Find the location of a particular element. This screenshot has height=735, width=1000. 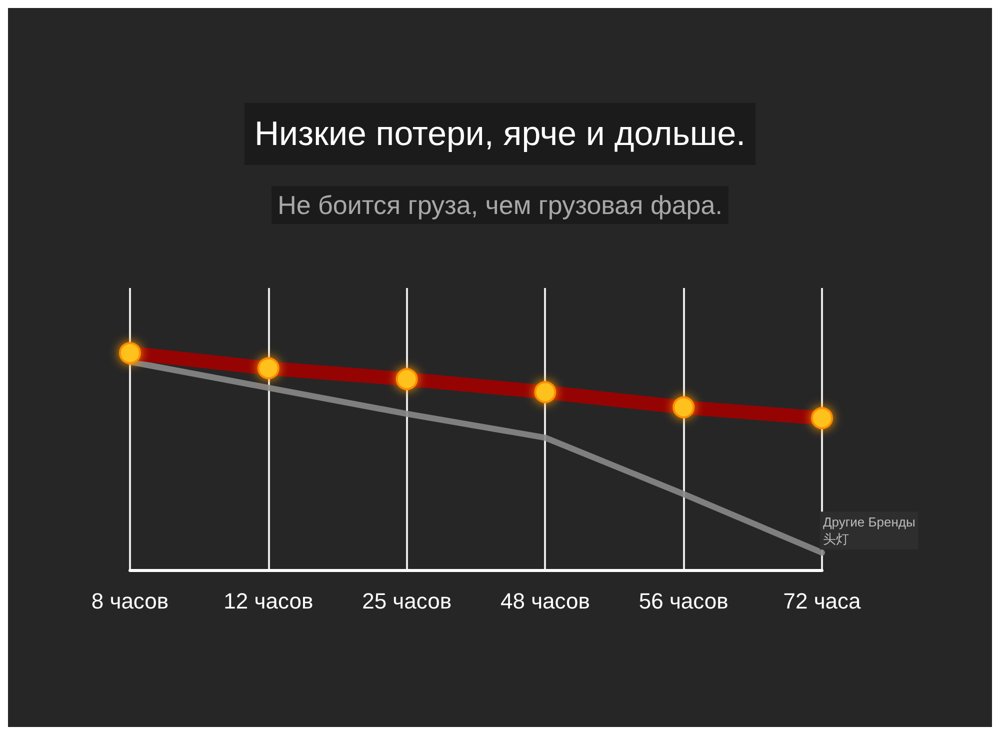

x-tick-label: 12 часов is located at coordinates (269, 601).